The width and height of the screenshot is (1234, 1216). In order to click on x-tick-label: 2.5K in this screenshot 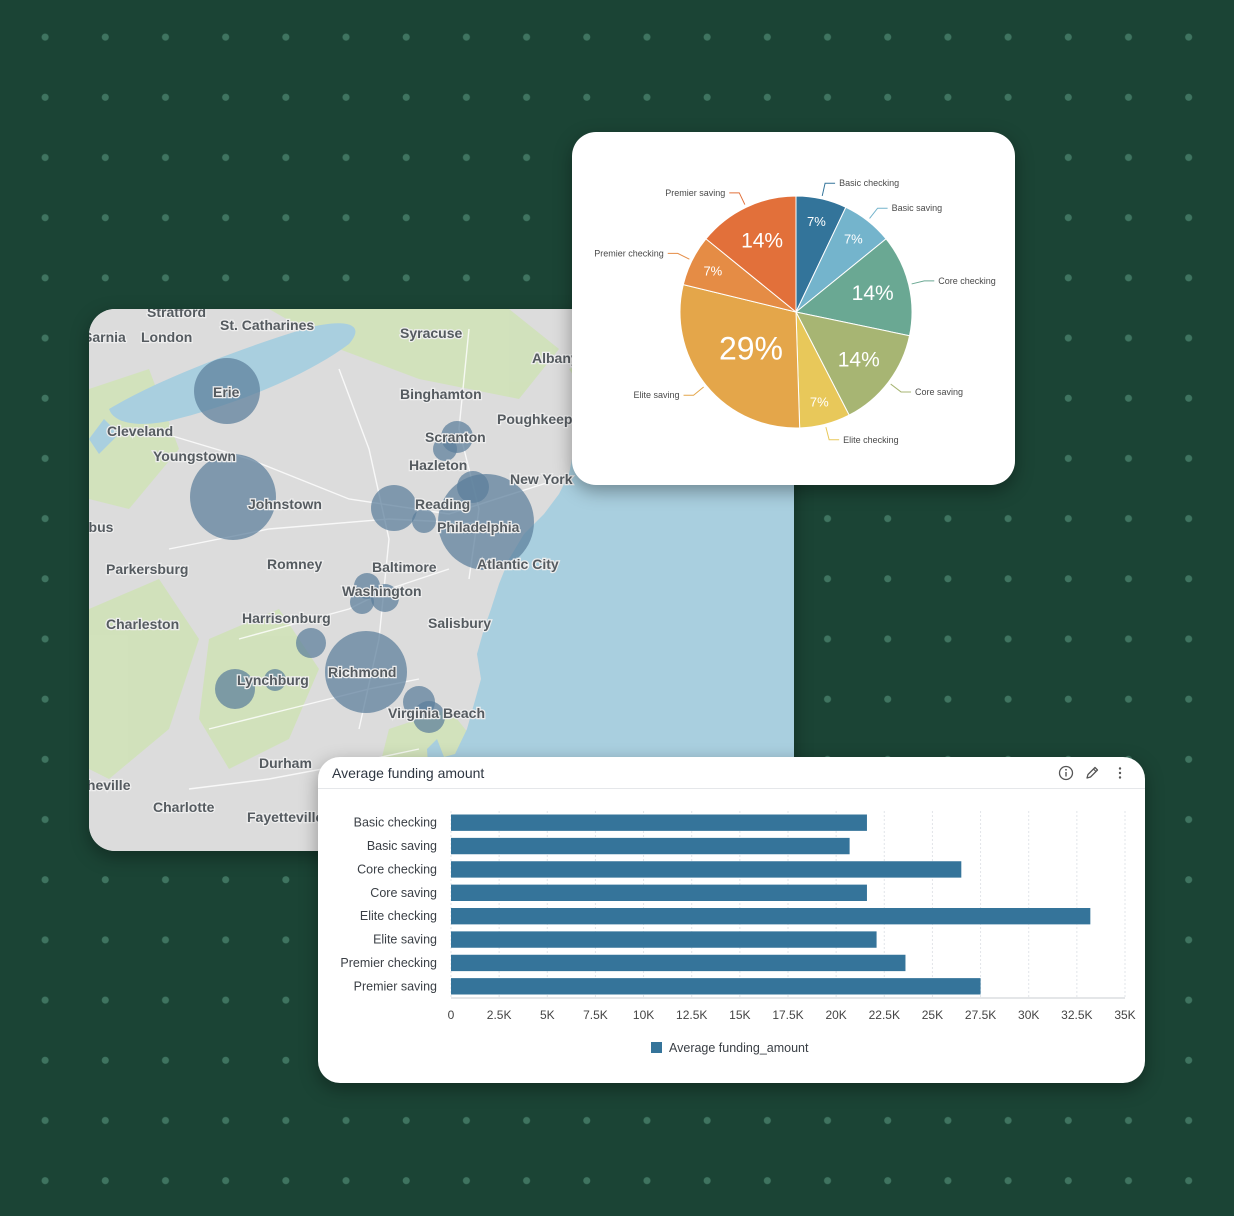, I will do `click(499, 1015)`.